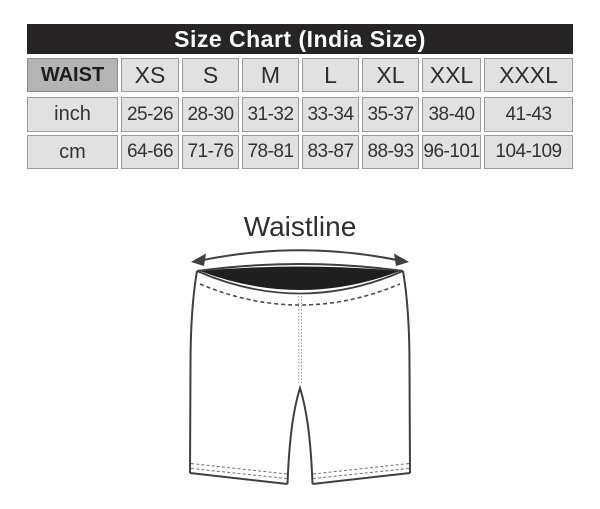  What do you see at coordinates (270, 114) in the screenshot?
I see `value-cell: 31-32` at bounding box center [270, 114].